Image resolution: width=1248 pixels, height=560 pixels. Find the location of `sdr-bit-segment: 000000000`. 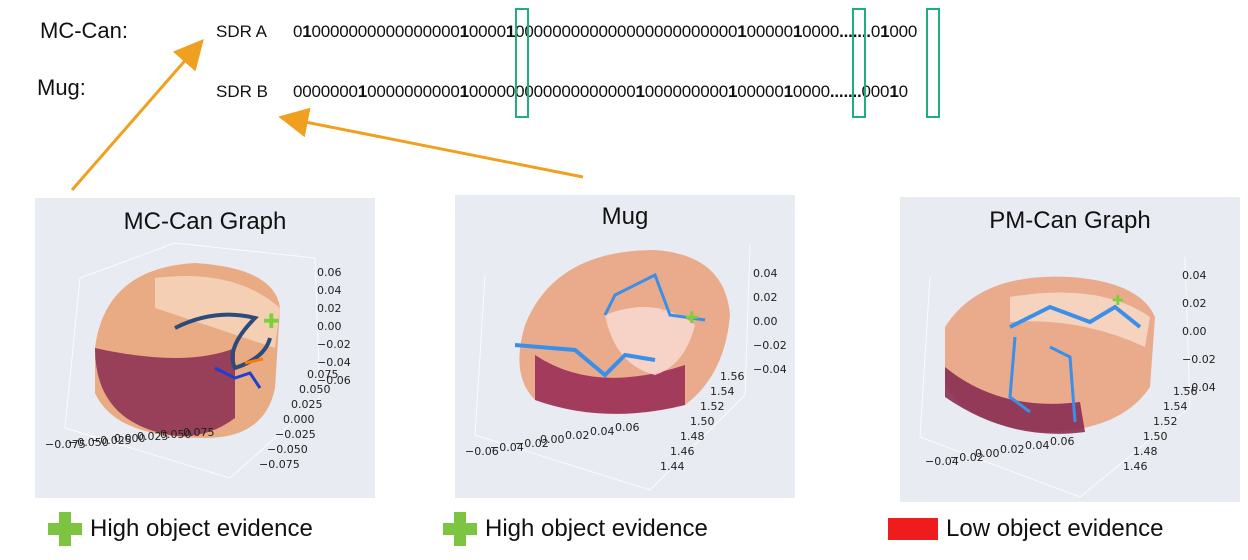

sdr-bit-segment: 000000000 is located at coordinates (686, 91).